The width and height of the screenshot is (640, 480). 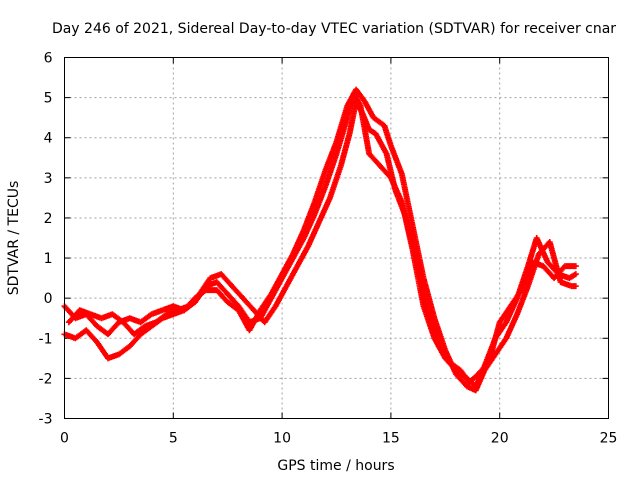 I want to click on y-tick-label: 1, so click(x=48, y=259).